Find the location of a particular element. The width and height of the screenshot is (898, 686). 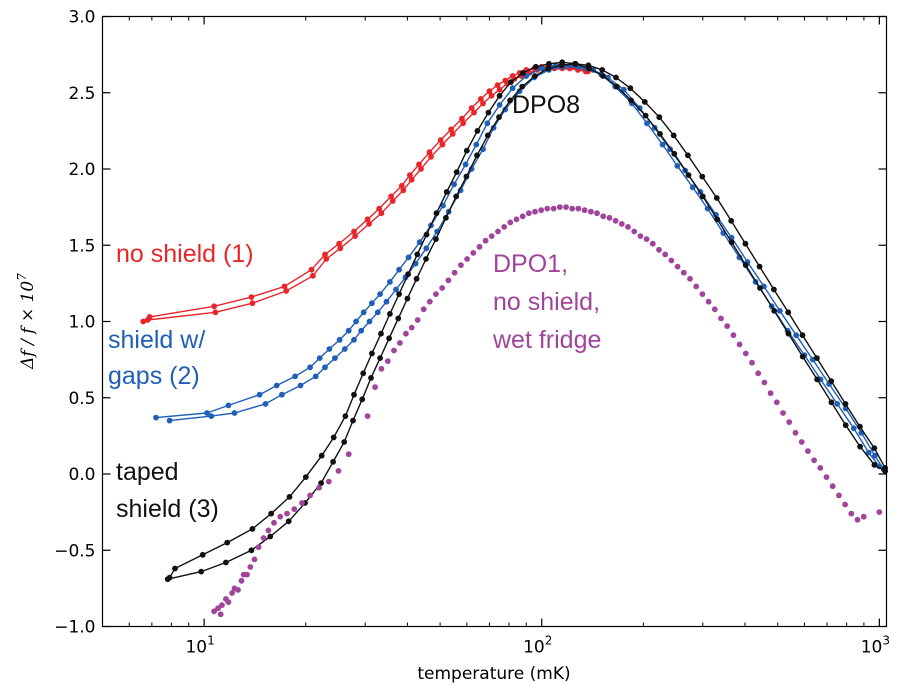

annotation-5: DPO1, no shield, wet fridge is located at coordinates (546, 302).